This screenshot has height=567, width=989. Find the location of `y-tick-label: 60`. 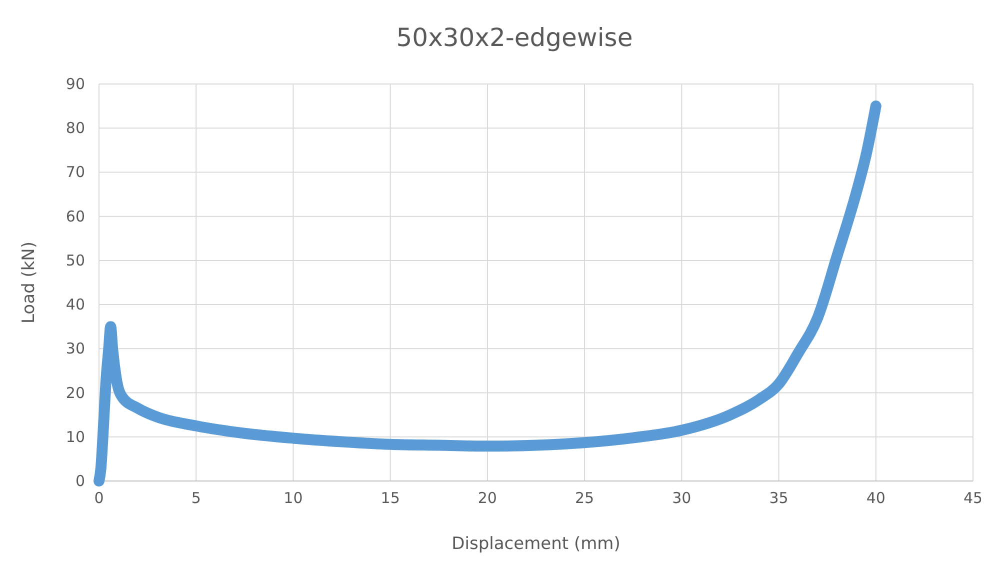

y-tick-label: 60 is located at coordinates (75, 216).